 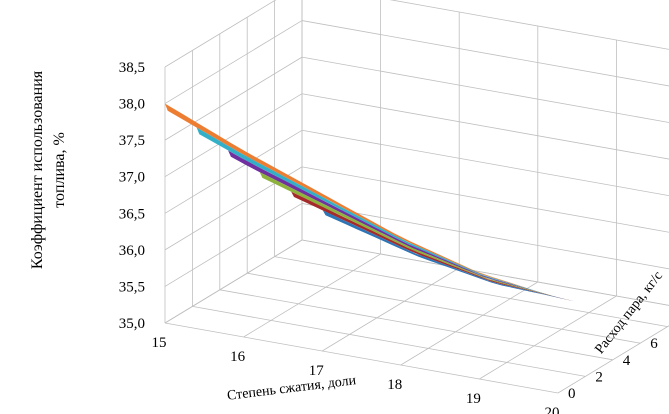 I want to click on y-tick-label: 2, so click(x=599, y=377).